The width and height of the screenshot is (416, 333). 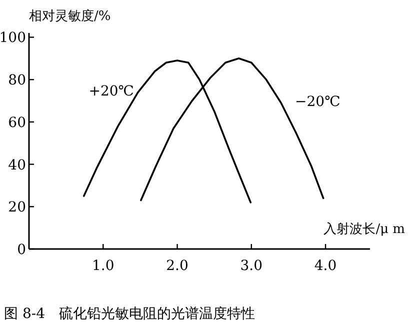 What do you see at coordinates (17, 80) in the screenshot?
I see `y-tick-label: 80` at bounding box center [17, 80].